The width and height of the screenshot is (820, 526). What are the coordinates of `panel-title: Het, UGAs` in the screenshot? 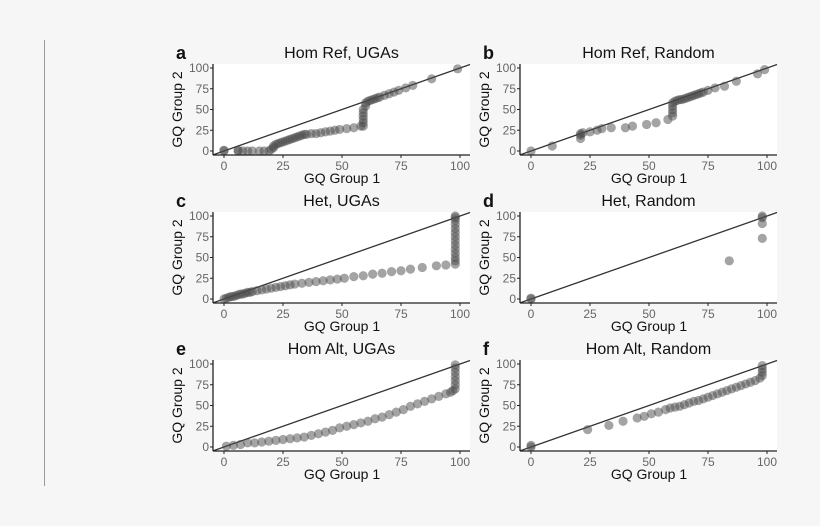 It's located at (341, 201).